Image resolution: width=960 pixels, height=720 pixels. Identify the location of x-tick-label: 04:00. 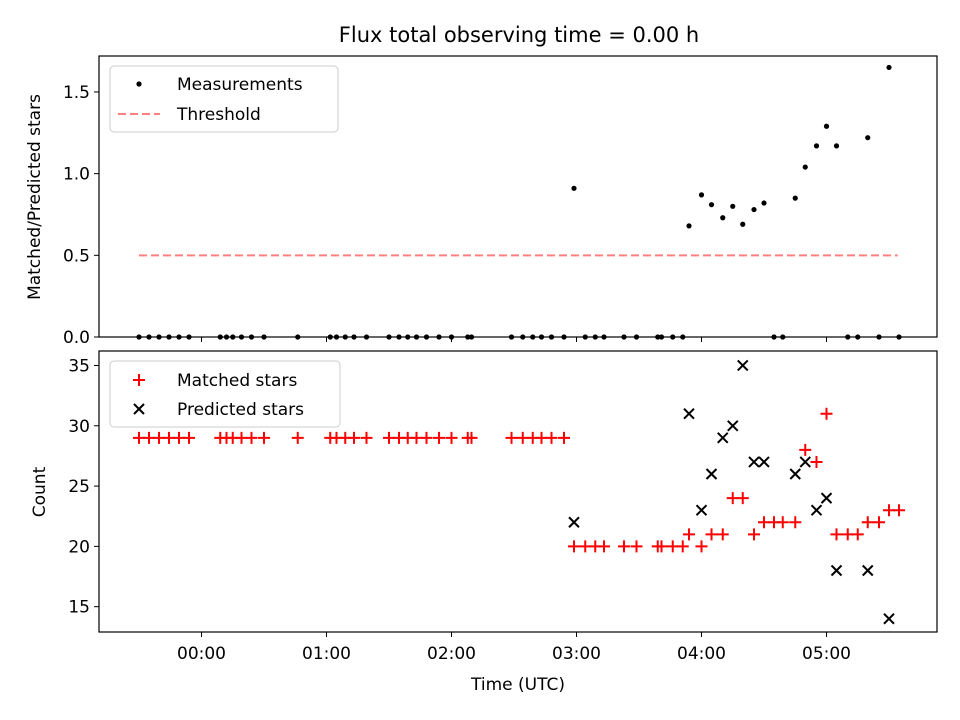
(701, 654).